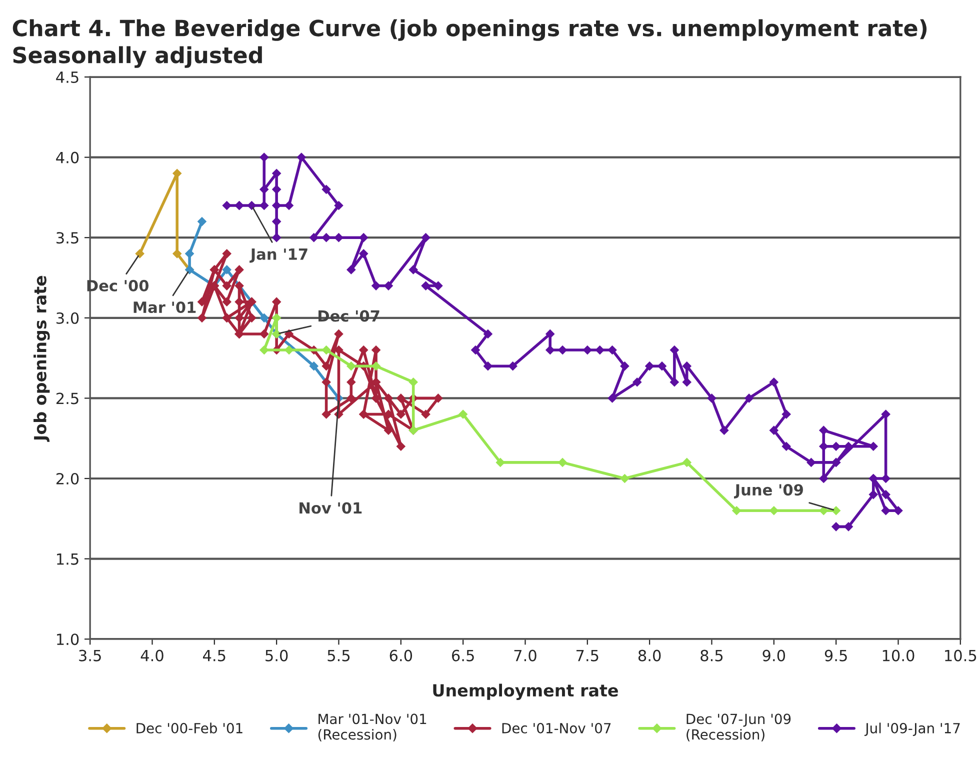 This screenshot has width=979, height=770. I want to click on x-tick-label: 9.0, so click(774, 656).